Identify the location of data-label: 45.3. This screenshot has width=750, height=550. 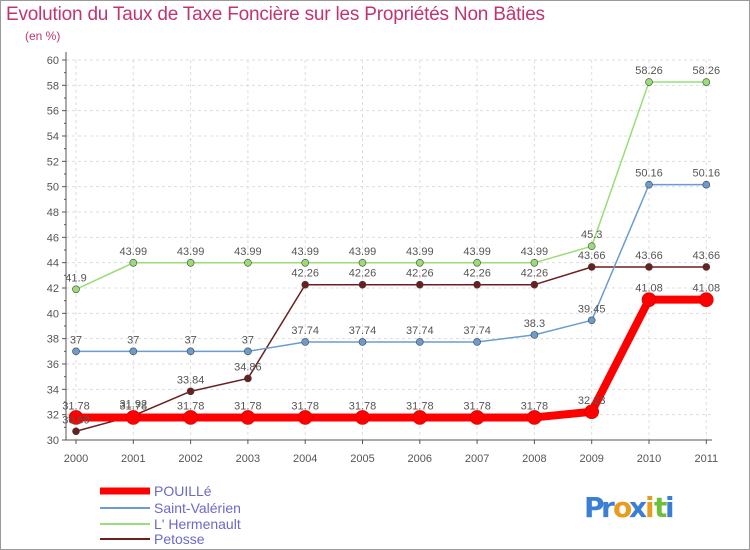
(591, 235).